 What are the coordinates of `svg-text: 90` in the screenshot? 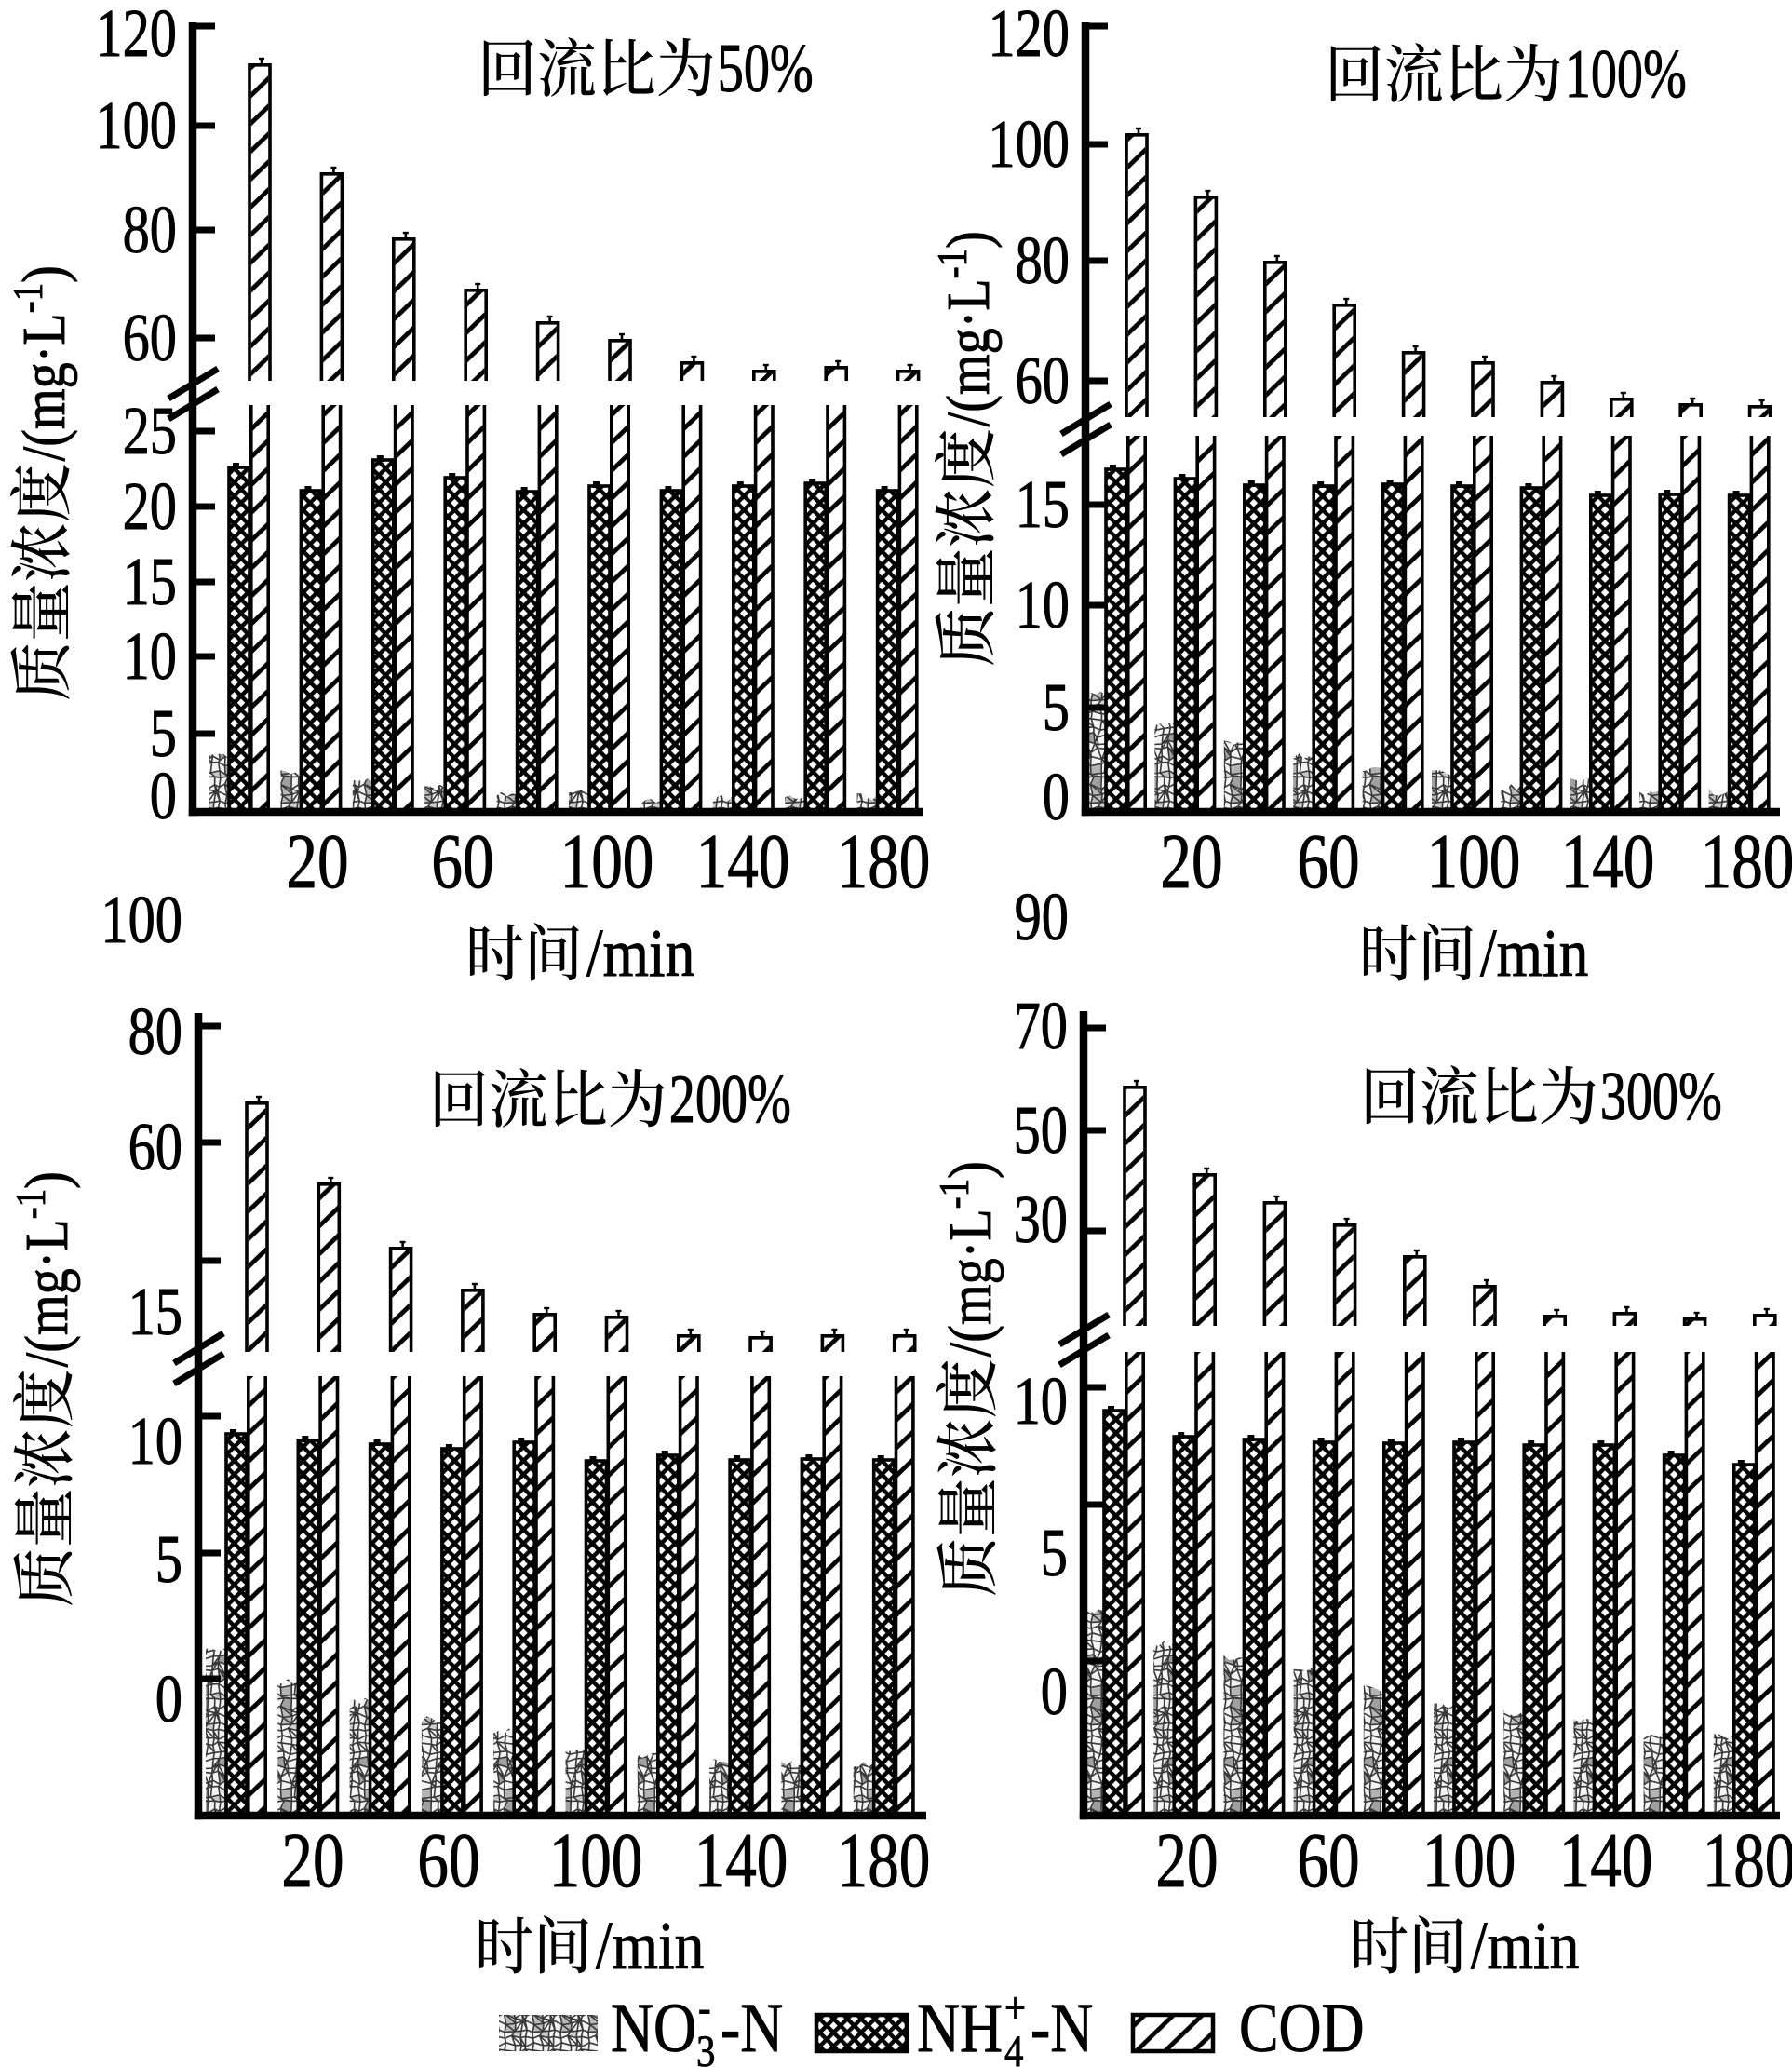 It's located at (1042, 918).